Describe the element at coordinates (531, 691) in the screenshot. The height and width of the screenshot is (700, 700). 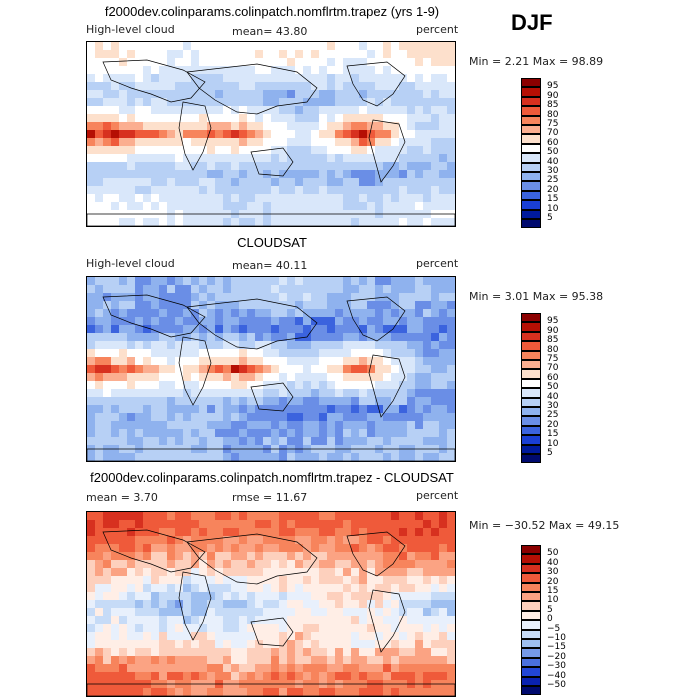
I see `colorbar-swatch` at that location.